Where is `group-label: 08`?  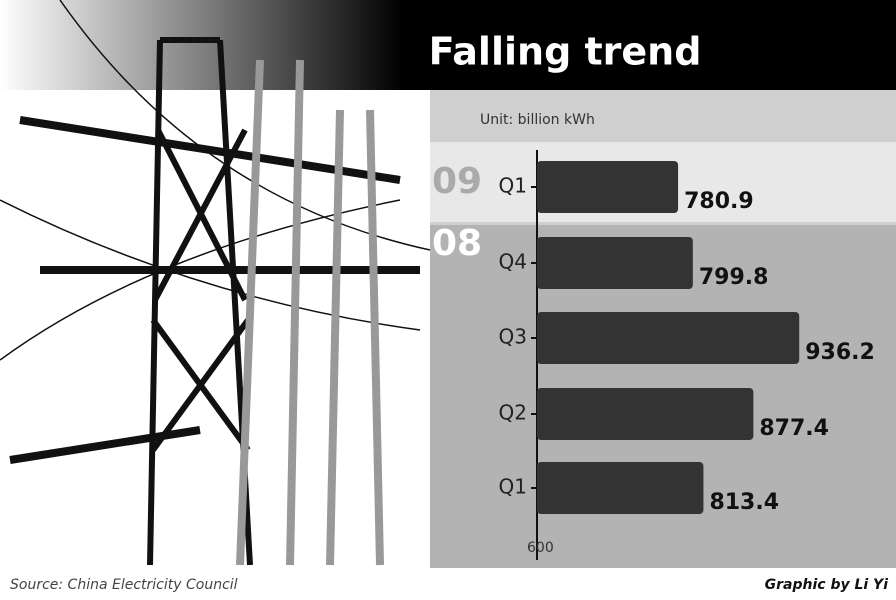
group-label: 08 is located at coordinates (457, 243).